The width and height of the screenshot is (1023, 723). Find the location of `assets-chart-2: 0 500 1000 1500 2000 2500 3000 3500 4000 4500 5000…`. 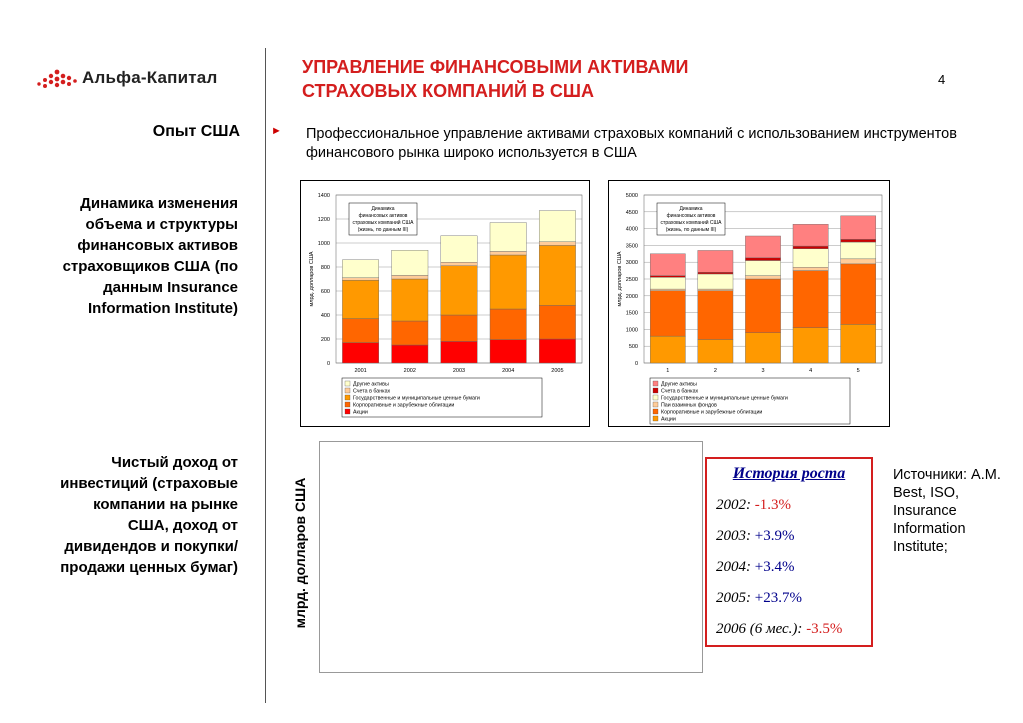

assets-chart-2: 0 500 1000 1500 2000 2500 3000 3500 4000 4500 5000… is located at coordinates (749, 303).